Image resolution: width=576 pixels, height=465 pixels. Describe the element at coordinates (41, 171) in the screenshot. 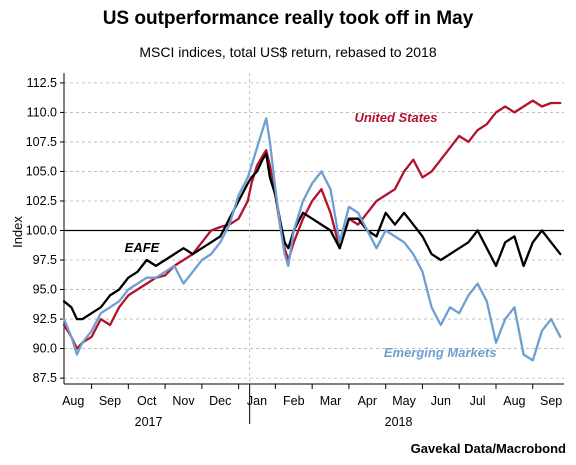

I see `y-tick-label: 105.0` at that location.